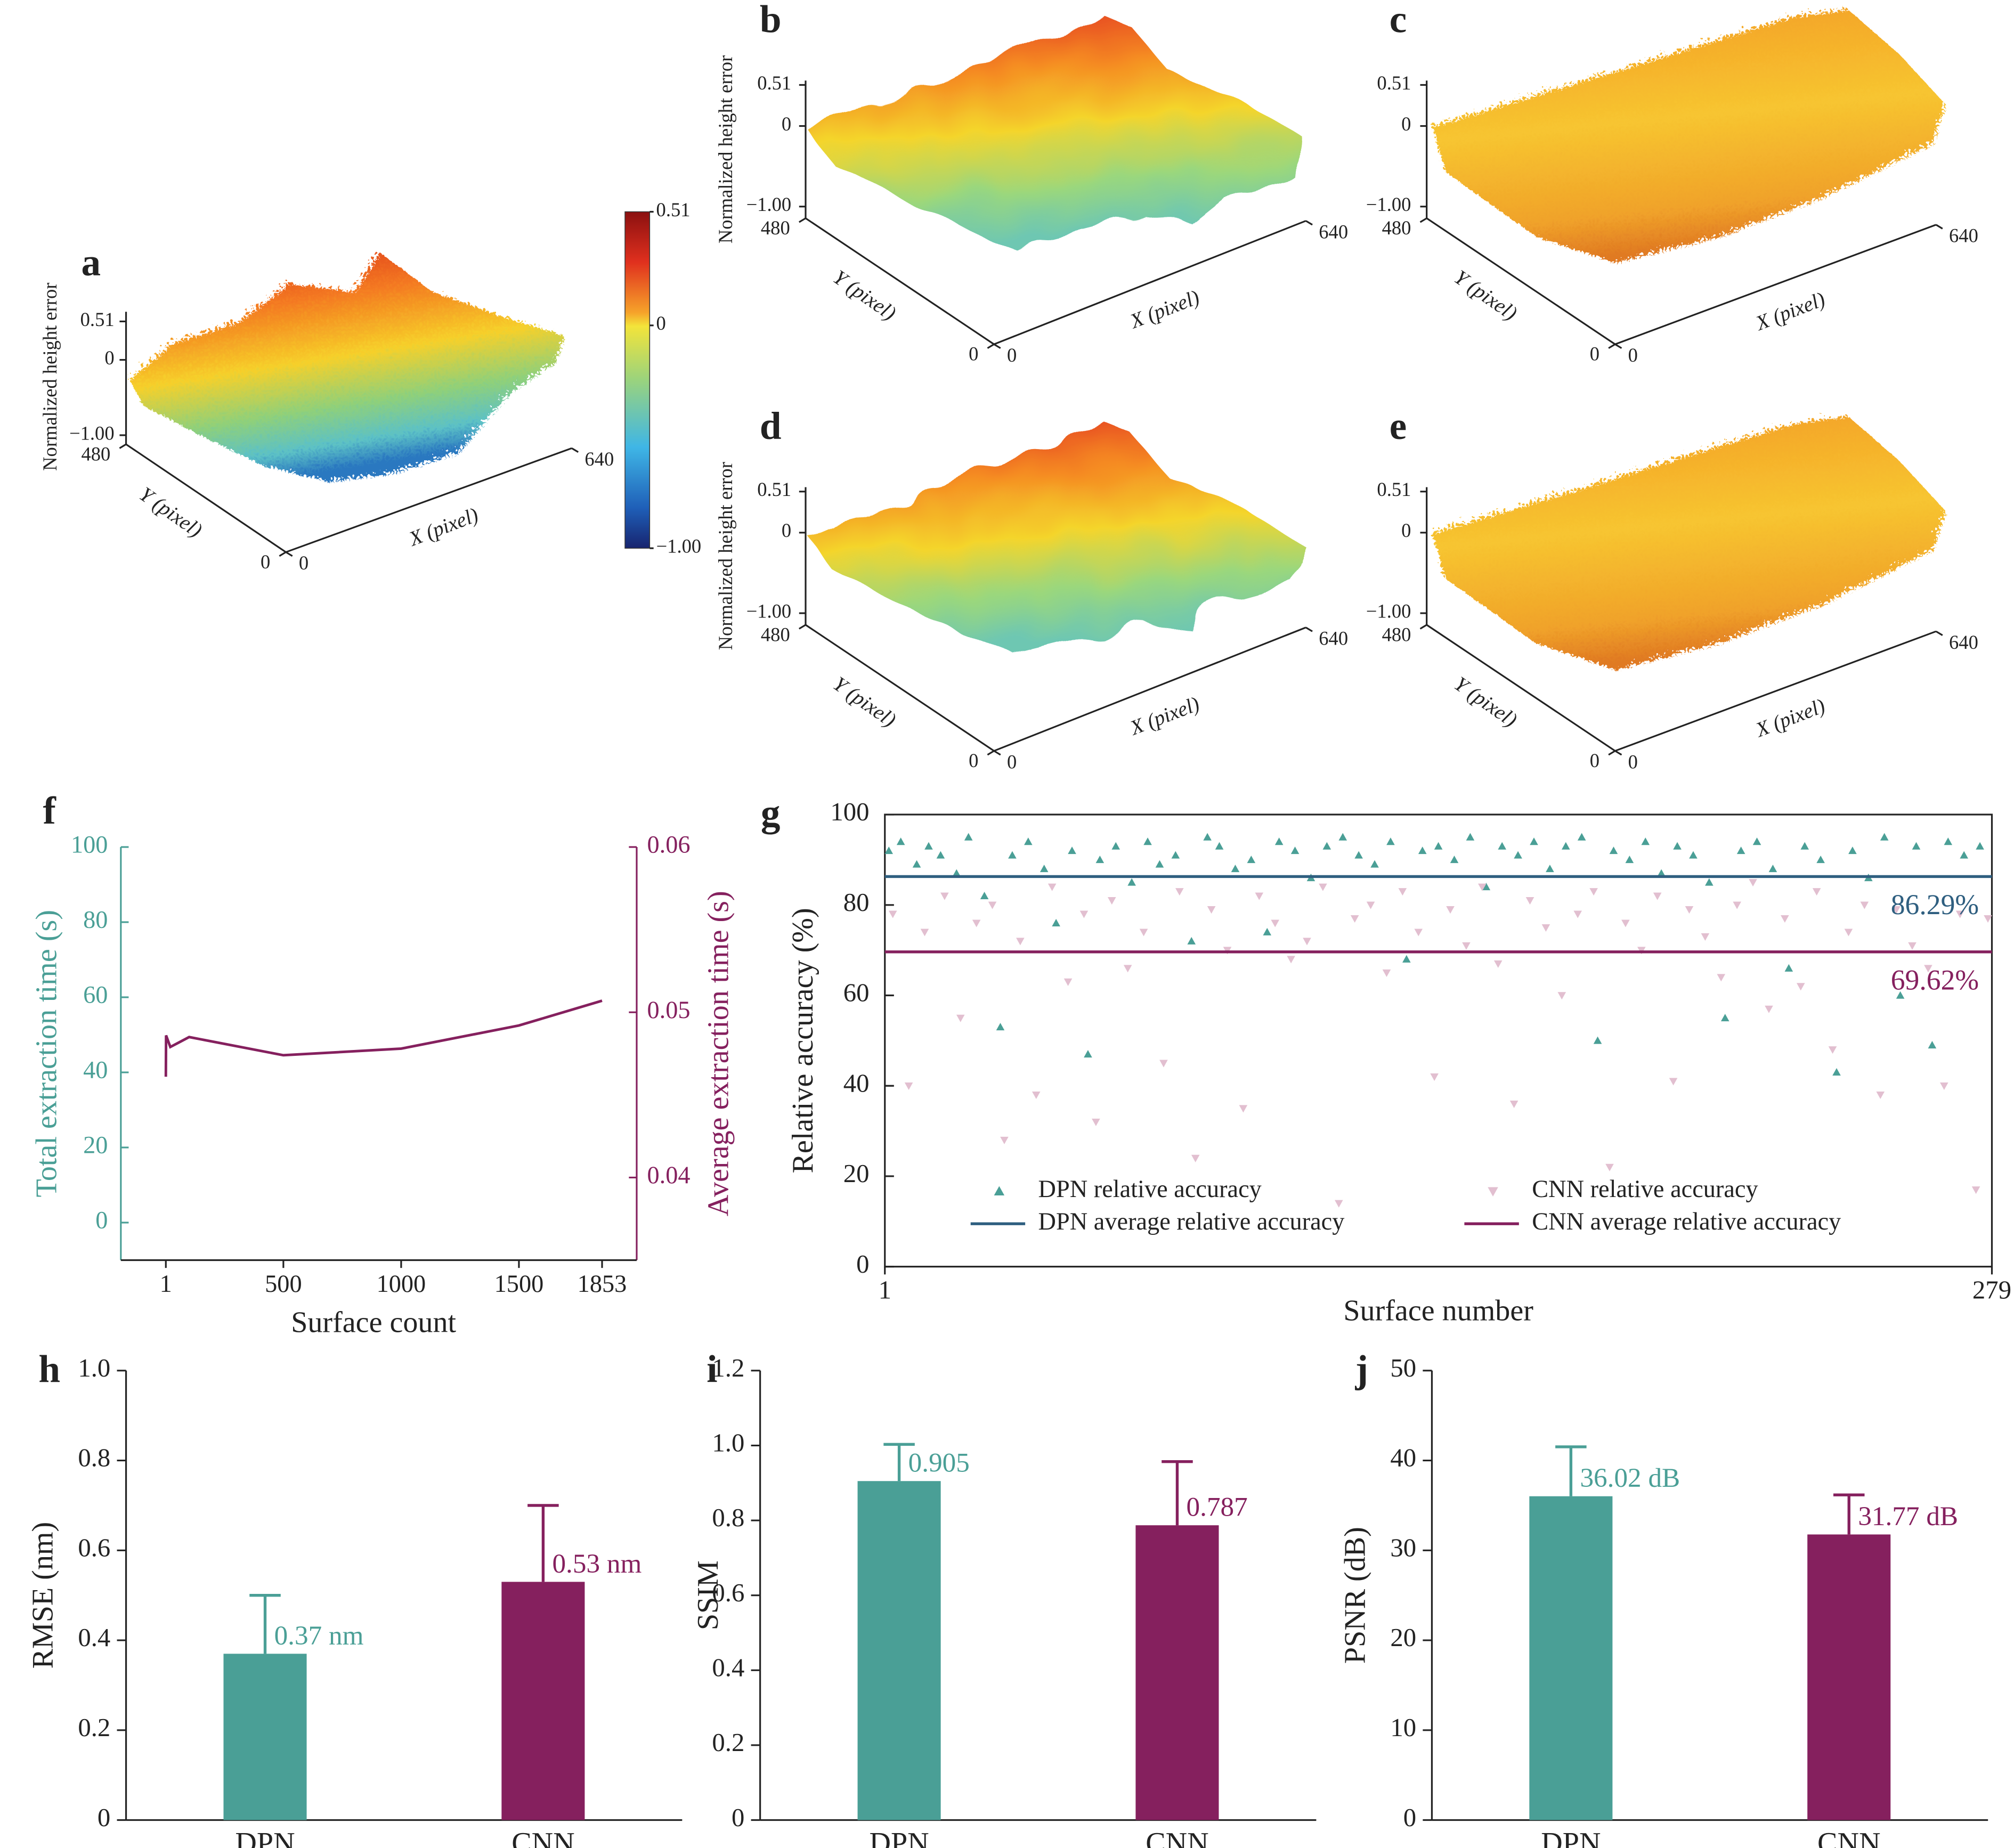 The height and width of the screenshot is (1848, 2014). I want to click on y-tick-label: 0.6, so click(728, 1593).